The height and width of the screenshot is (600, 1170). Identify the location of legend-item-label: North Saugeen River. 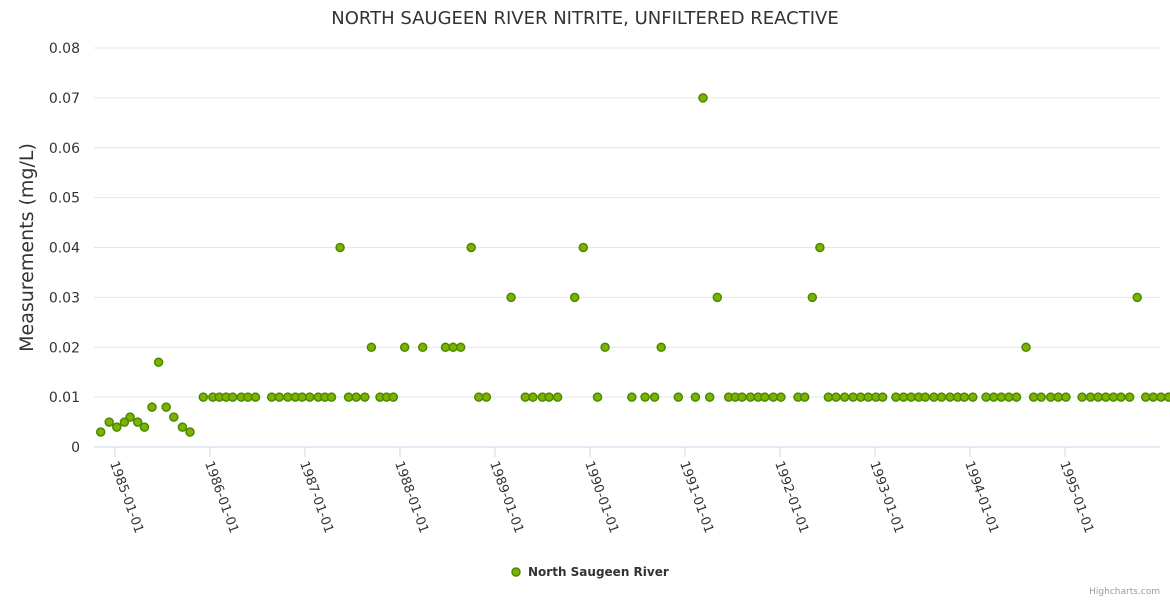
(598, 572).